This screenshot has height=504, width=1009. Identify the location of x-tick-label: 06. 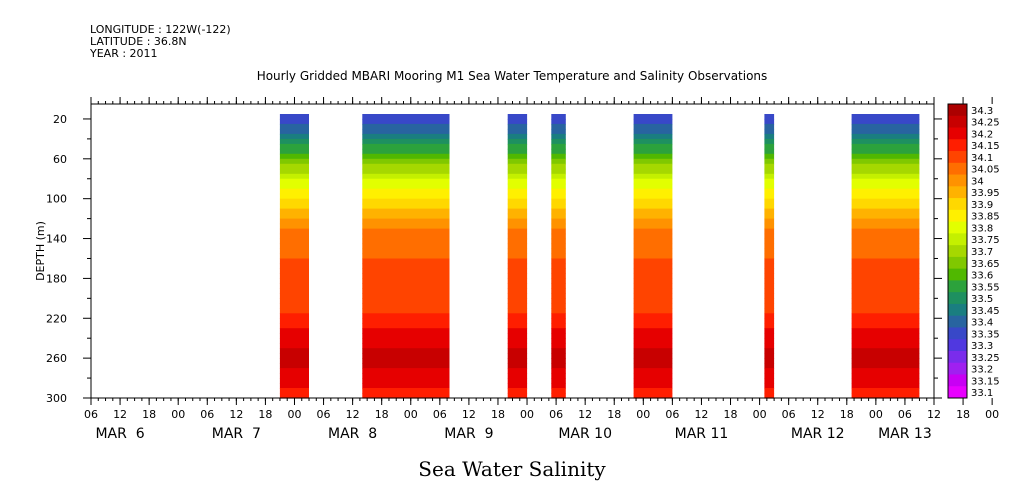
(789, 414).